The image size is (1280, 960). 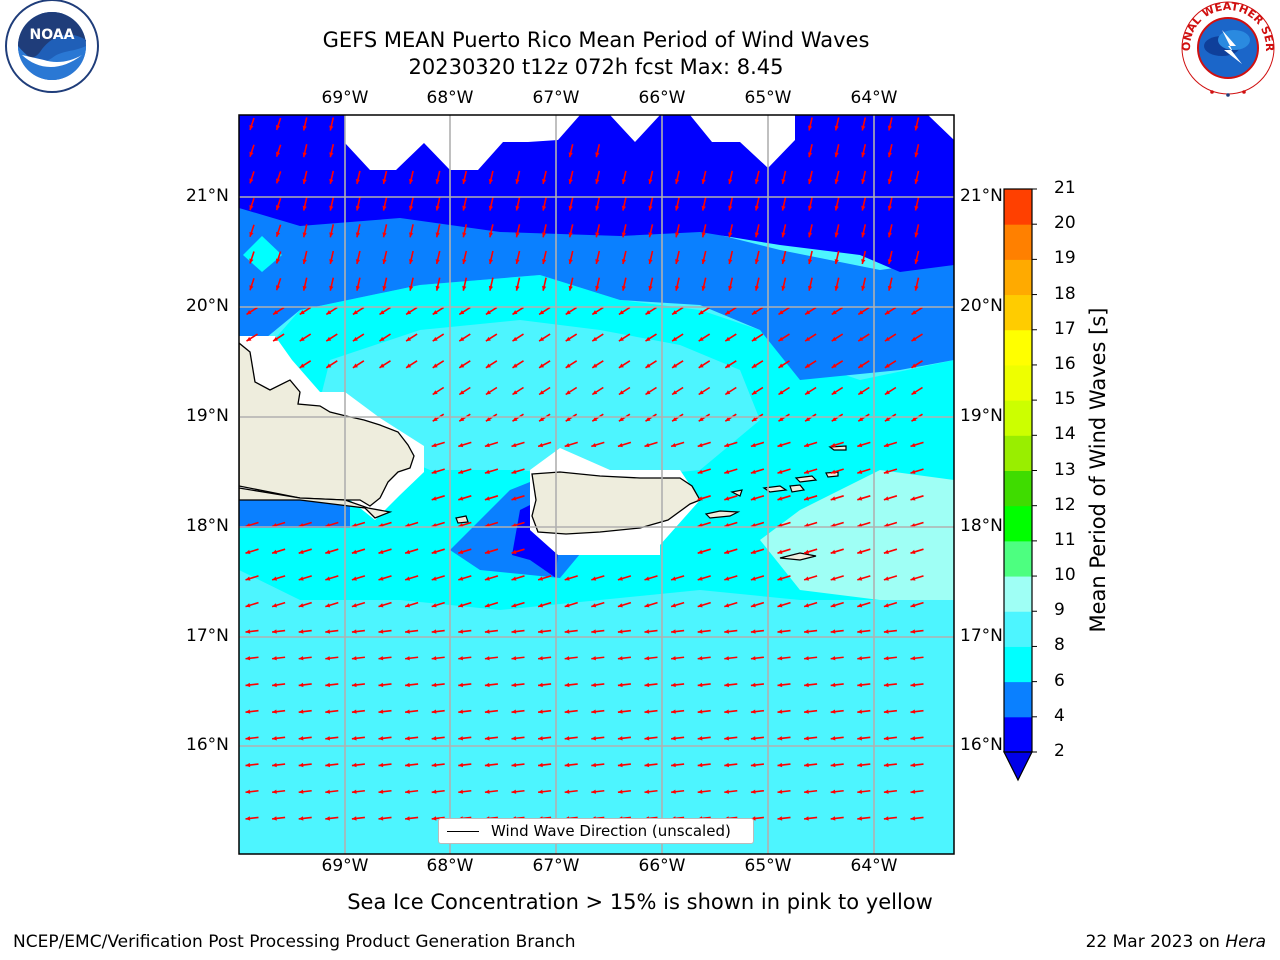 I want to click on land-mona, so click(x=462, y=519).